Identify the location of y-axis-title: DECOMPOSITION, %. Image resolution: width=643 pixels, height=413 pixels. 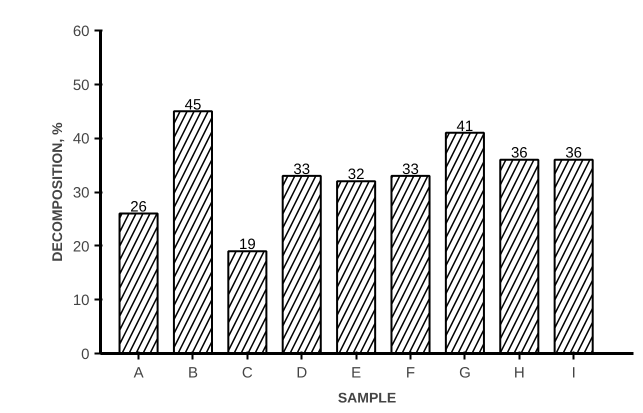
(56, 192).